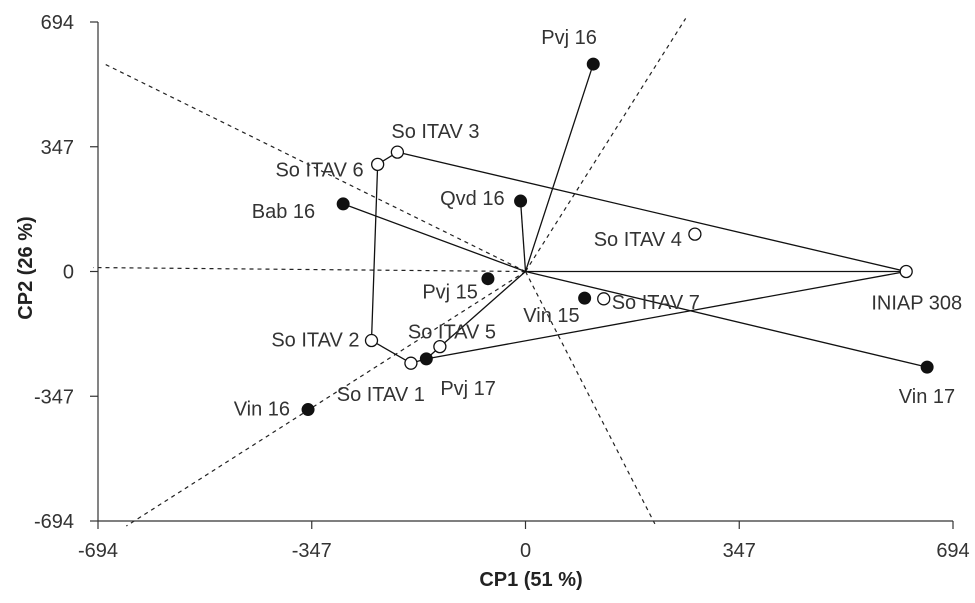 Image resolution: width=975 pixels, height=603 pixels. Describe the element at coordinates (57, 23) in the screenshot. I see `y-tick-label: 694` at that location.